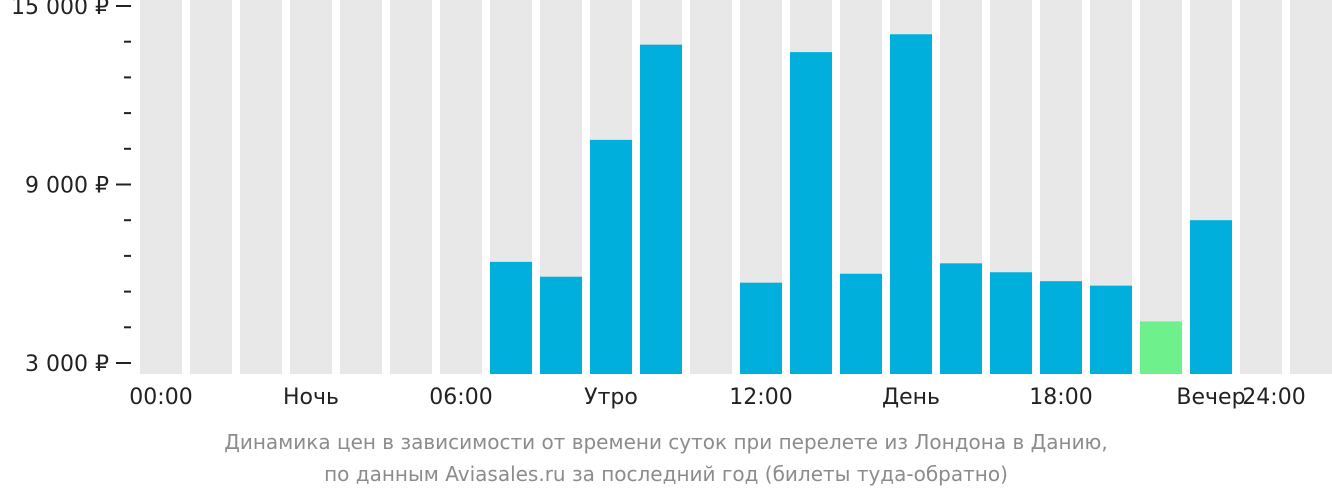 This screenshot has width=1332, height=502. What do you see at coordinates (760, 397) in the screenshot?
I see `x-tick-label: 12:00` at bounding box center [760, 397].